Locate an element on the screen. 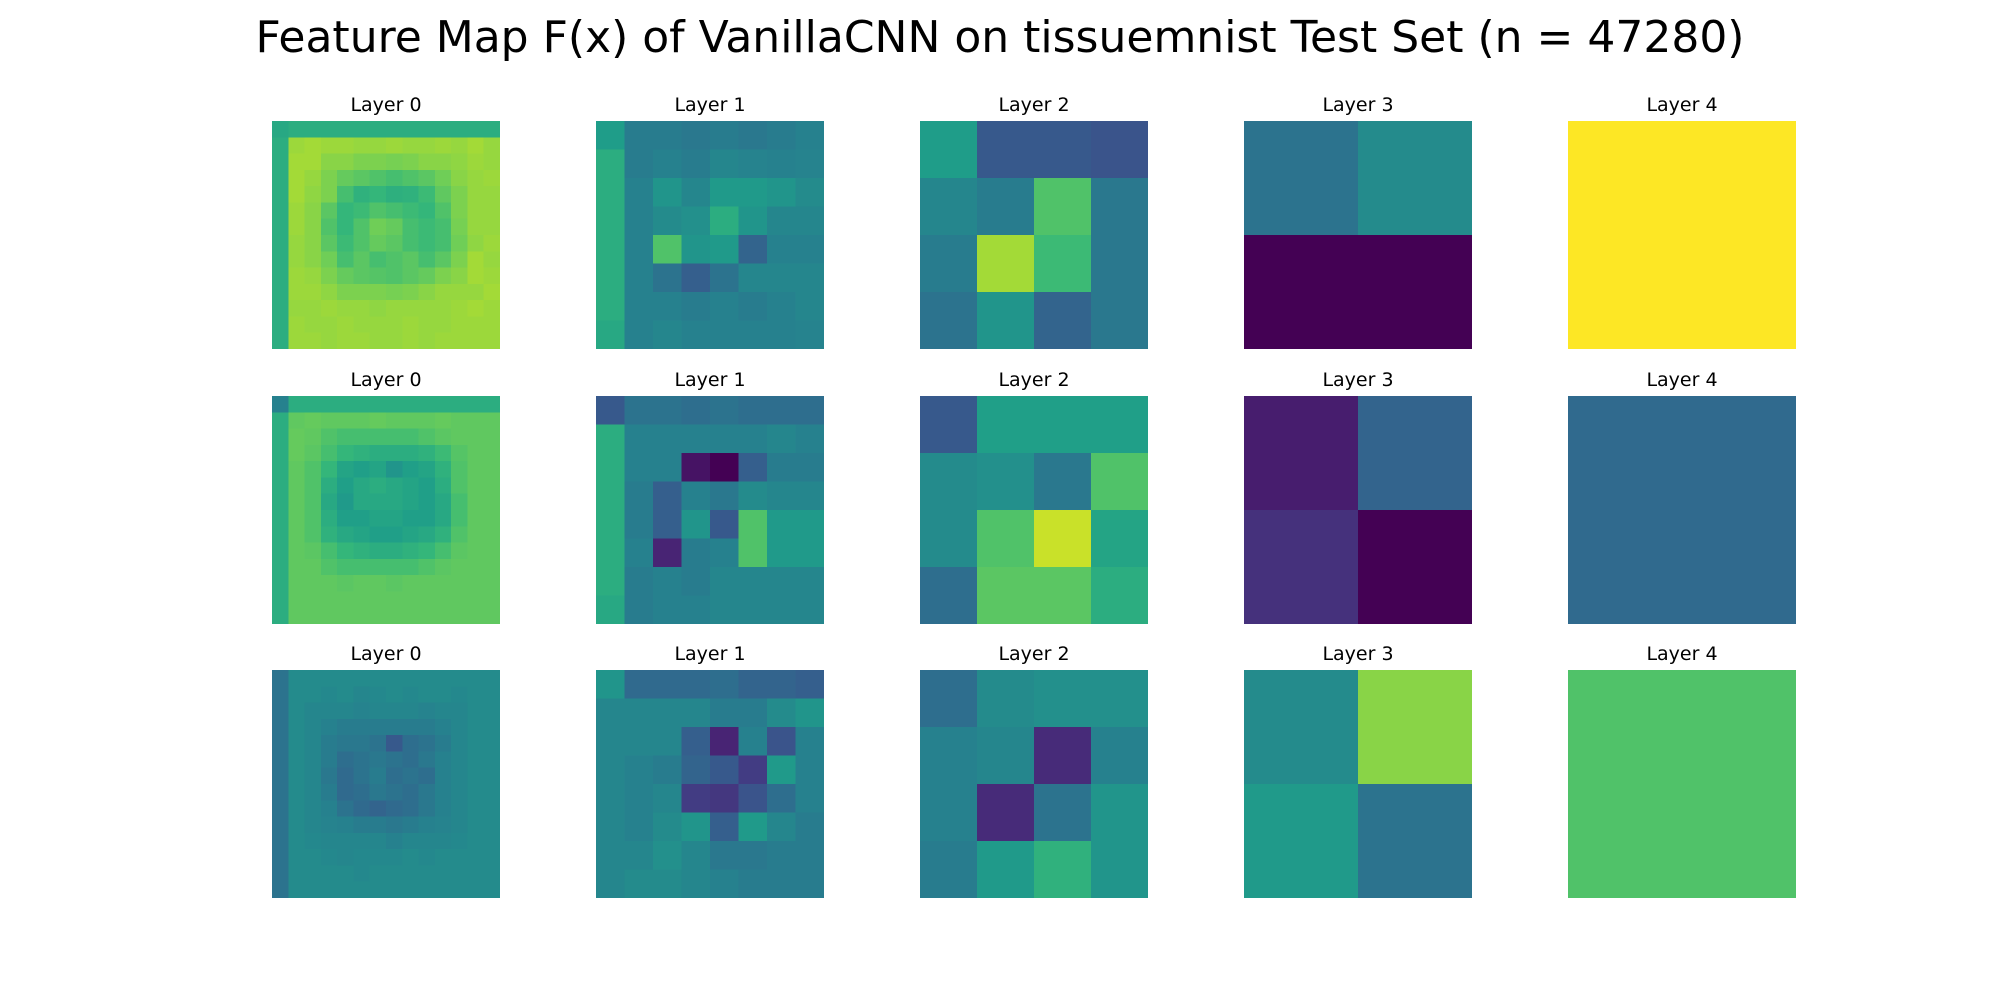 The height and width of the screenshot is (1000, 2000). panel-title: Layer 3 is located at coordinates (1358, 105).